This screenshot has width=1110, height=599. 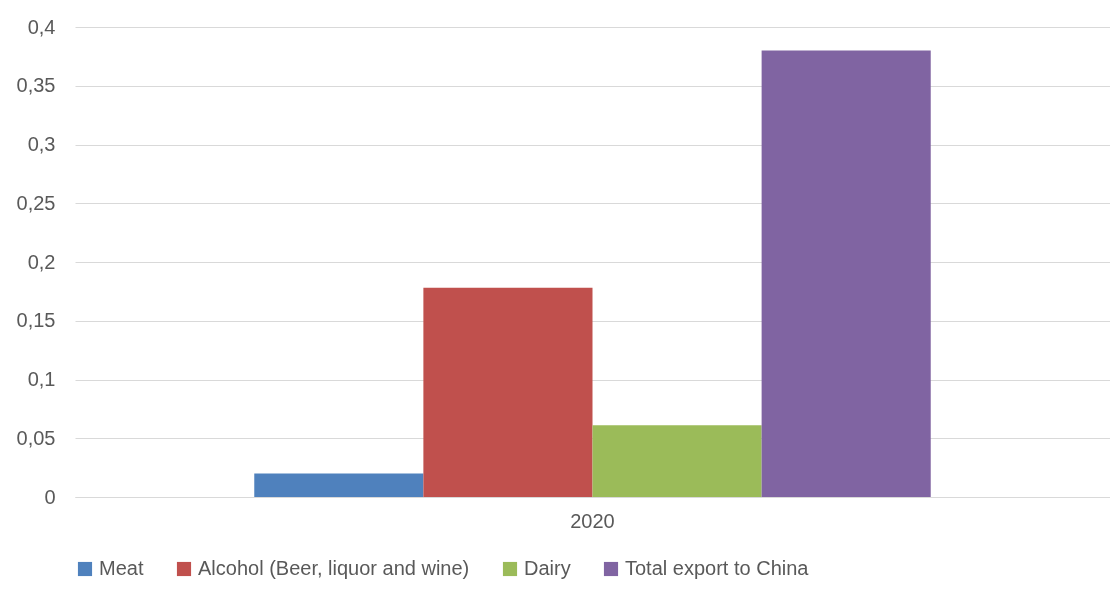 What do you see at coordinates (41, 144) in the screenshot?
I see `y-tick-label: 0,3` at bounding box center [41, 144].